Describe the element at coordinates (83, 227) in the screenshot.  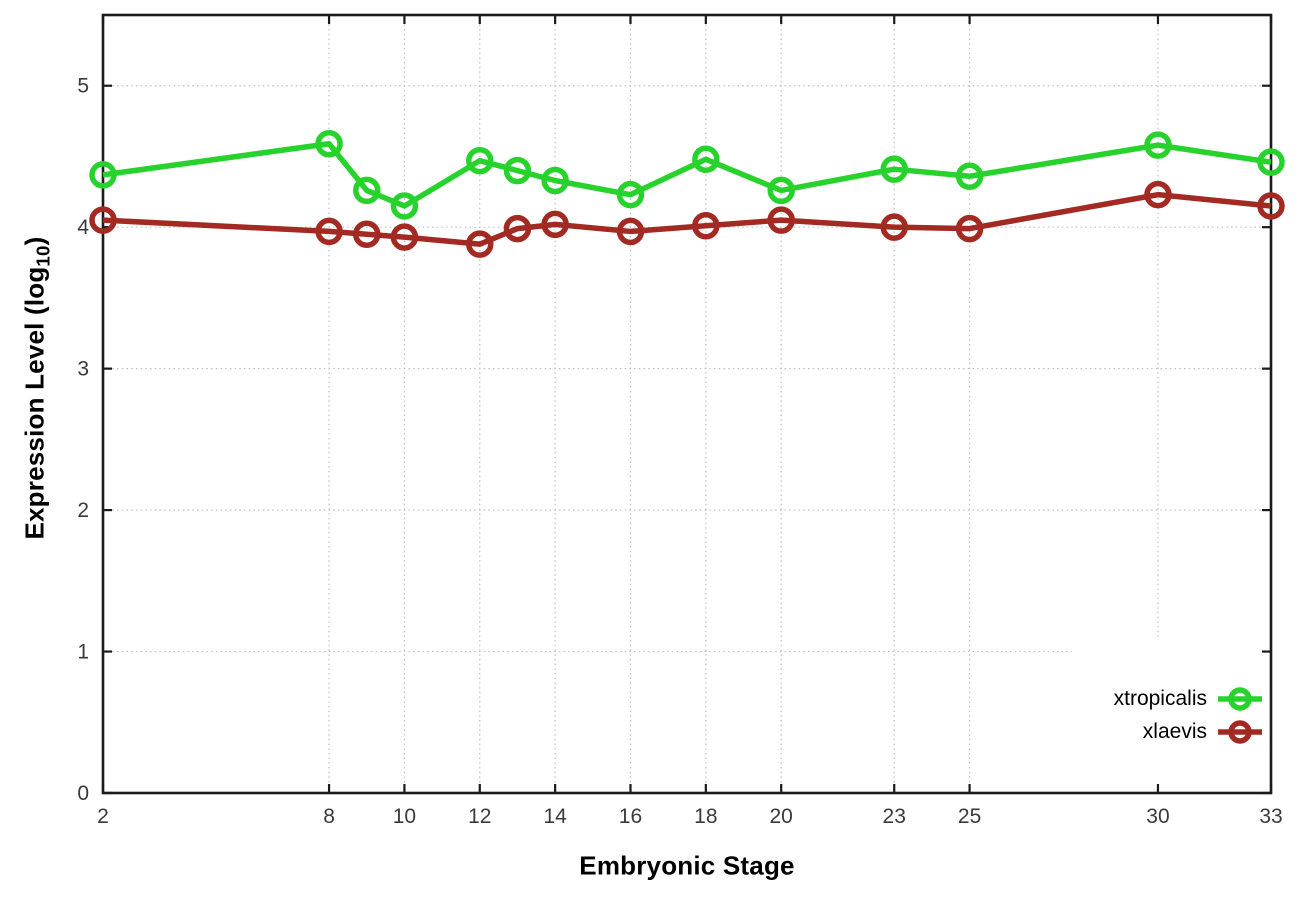
I see `y-tick-label: 4` at that location.